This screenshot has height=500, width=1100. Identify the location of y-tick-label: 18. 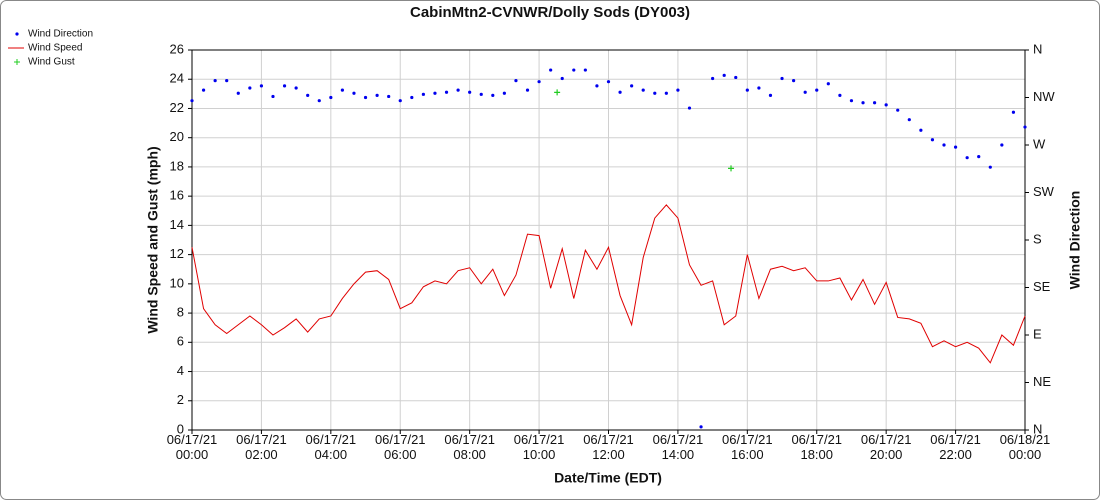
(177, 165).